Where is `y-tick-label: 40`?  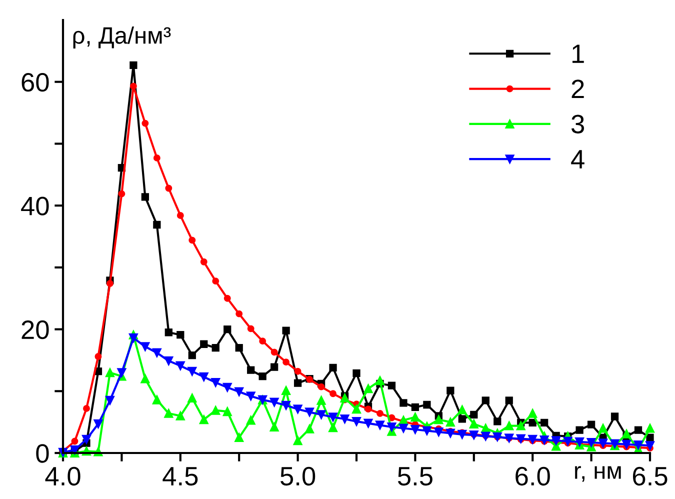
y-tick-label: 40 is located at coordinates (35, 206).